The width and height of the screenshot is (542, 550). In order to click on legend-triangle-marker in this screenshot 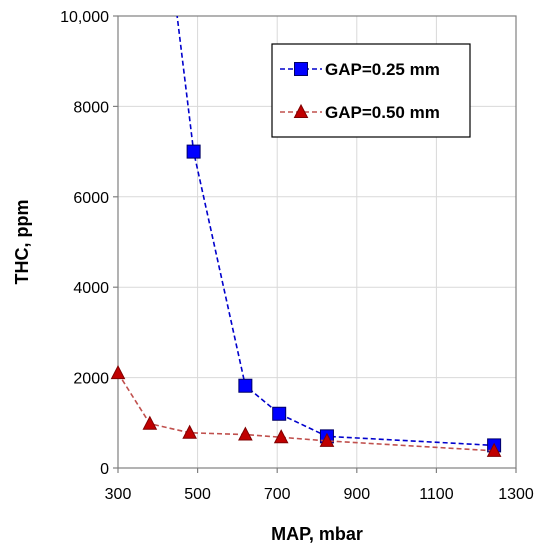, I will do `click(301, 110)`.